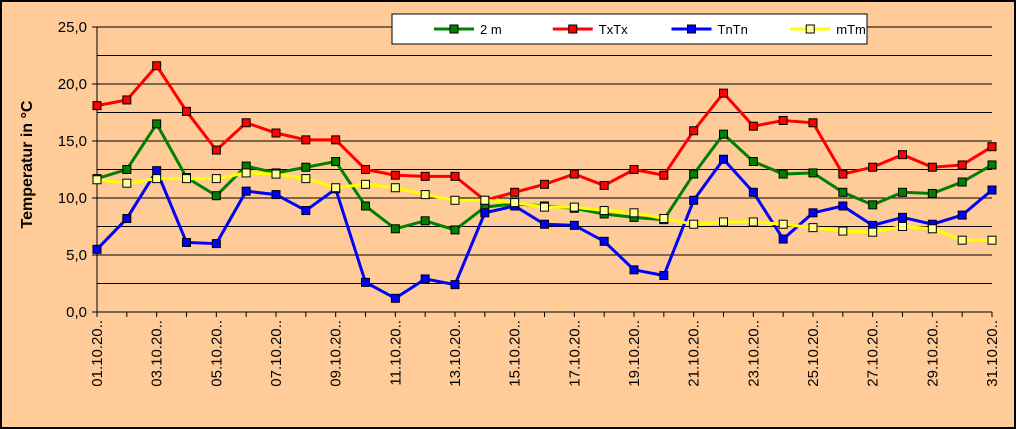 Image resolution: width=1016 pixels, height=429 pixels. What do you see at coordinates (76, 255) in the screenshot?
I see `y-tick-label: 5,0` at bounding box center [76, 255].